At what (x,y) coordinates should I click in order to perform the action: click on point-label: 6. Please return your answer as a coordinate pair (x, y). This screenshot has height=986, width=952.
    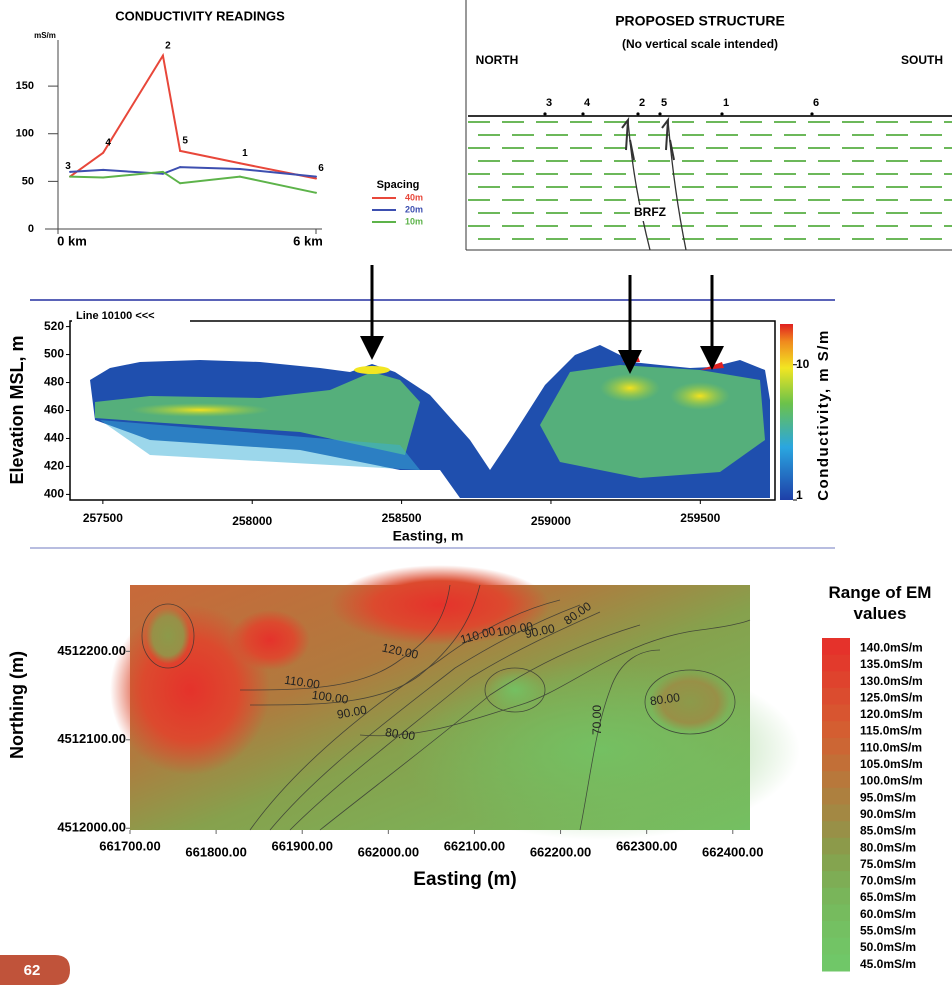
    Looking at the image, I should click on (321, 168).